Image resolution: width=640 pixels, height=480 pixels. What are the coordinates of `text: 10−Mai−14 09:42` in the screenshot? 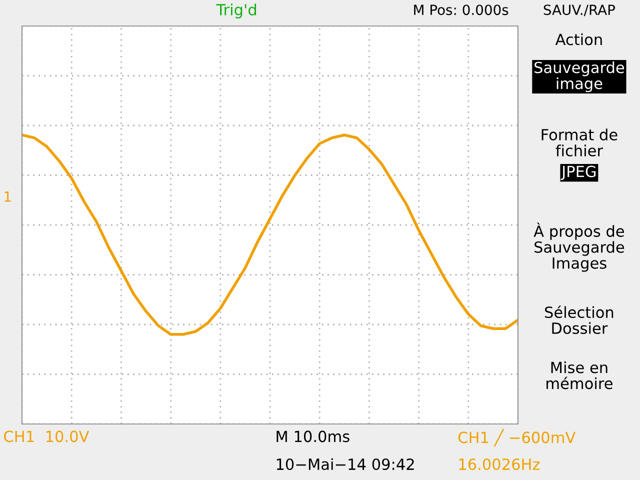 It's located at (345, 464).